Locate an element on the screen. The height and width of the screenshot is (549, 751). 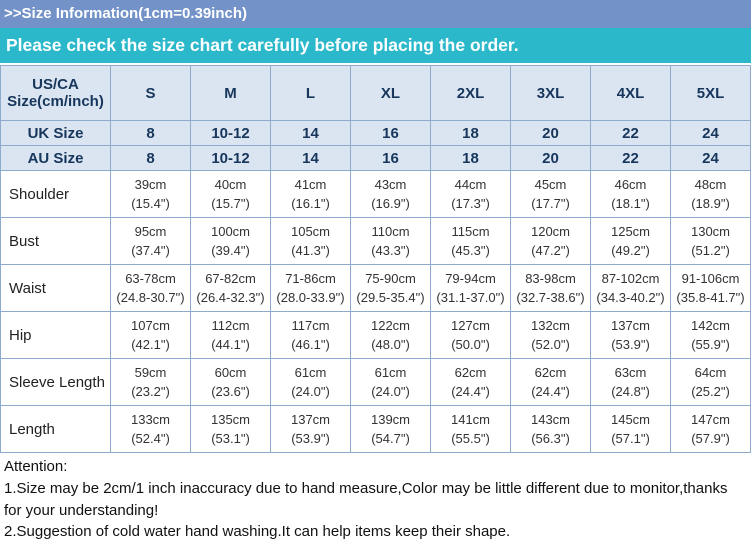
bust-value: 120cm (47.2") is located at coordinates (550, 241).